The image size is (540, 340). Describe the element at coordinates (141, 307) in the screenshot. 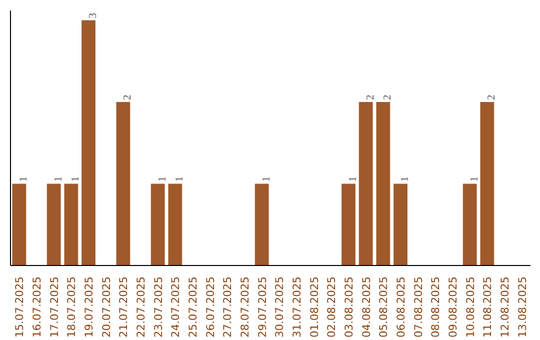

I see `x-tick-label: 22.07.2025` at that location.